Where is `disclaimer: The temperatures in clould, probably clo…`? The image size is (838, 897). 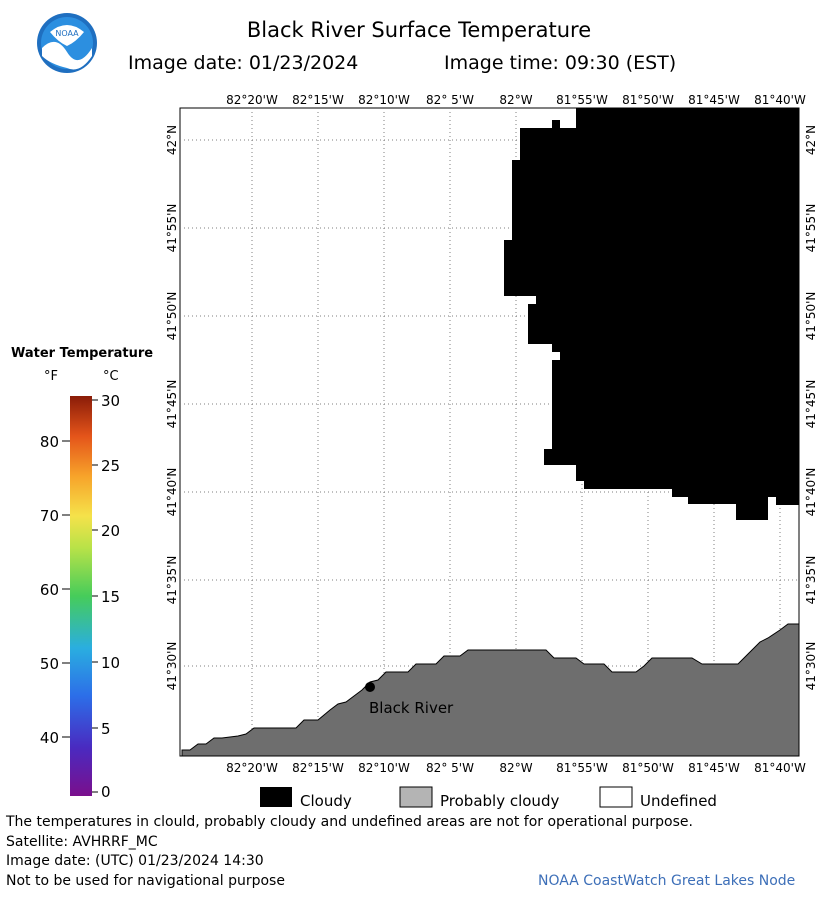
disclaimer: The temperatures in clould, probably clo… is located at coordinates (349, 822).